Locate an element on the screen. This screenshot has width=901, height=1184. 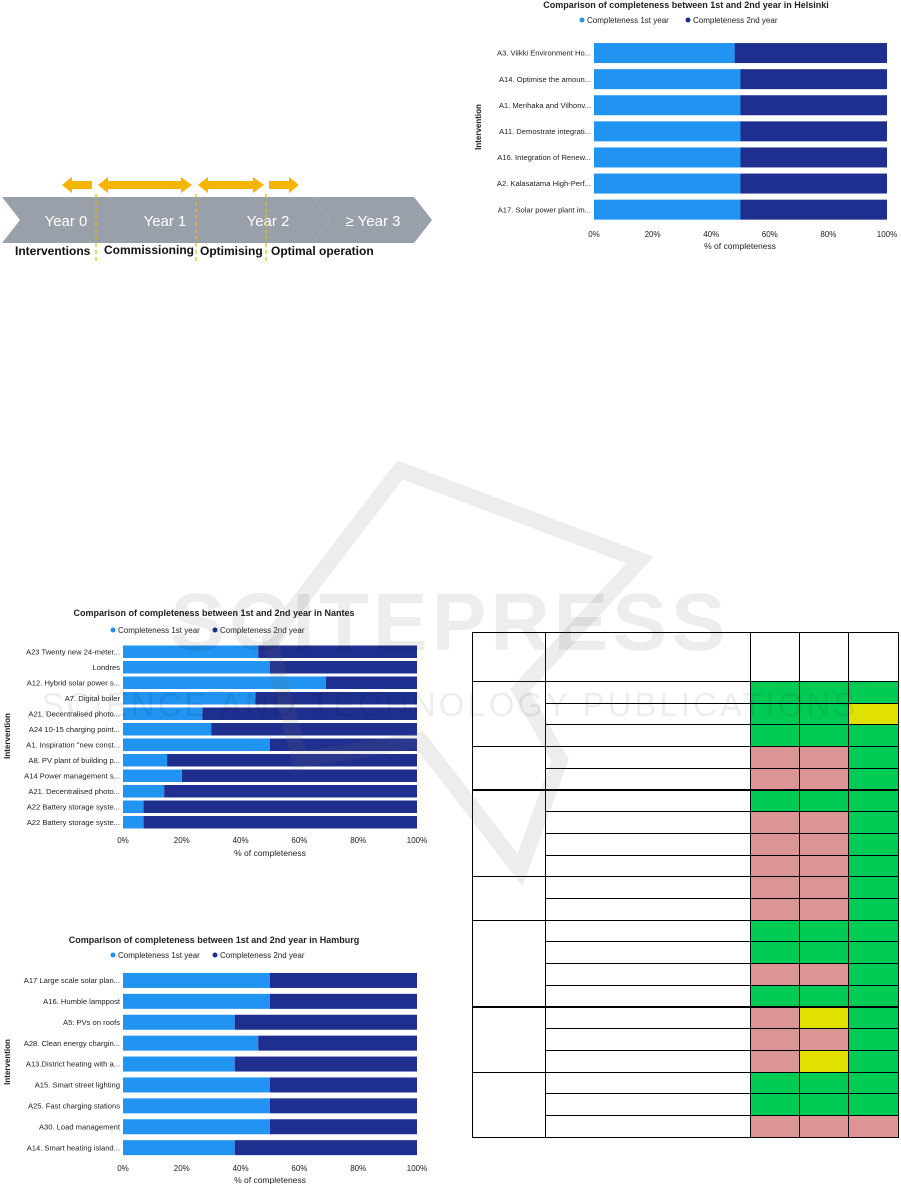
legend-marker-2nd-year is located at coordinates (215, 955).